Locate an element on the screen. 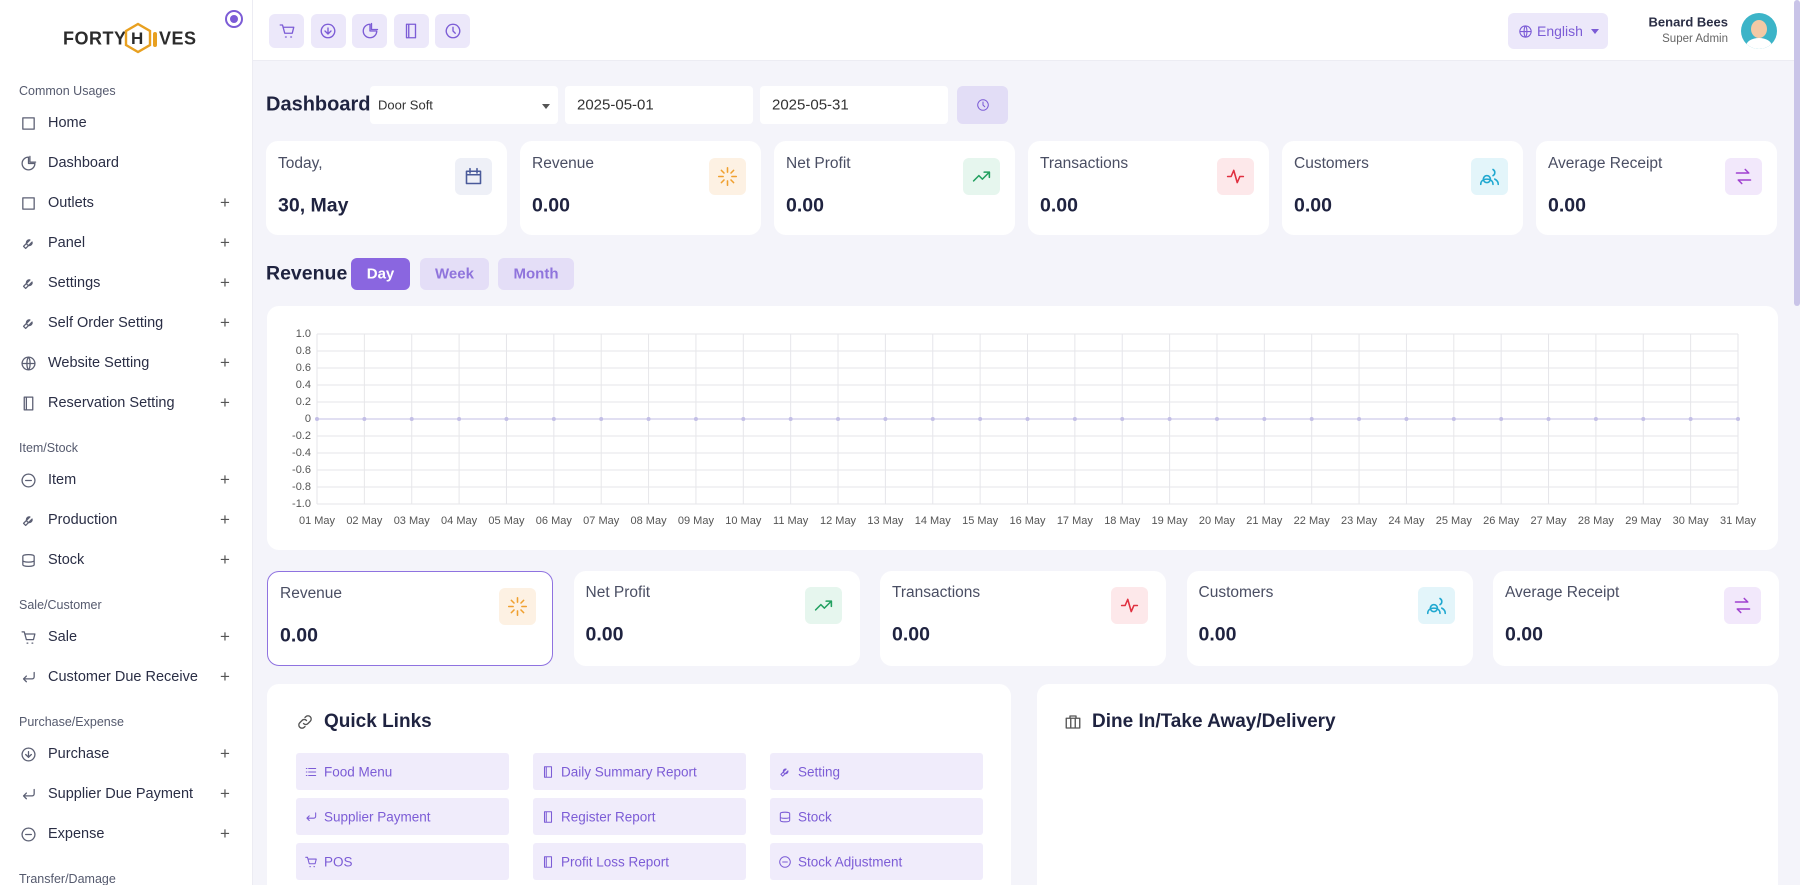 The width and height of the screenshot is (1800, 885). period-tab: Week is located at coordinates (454, 274).